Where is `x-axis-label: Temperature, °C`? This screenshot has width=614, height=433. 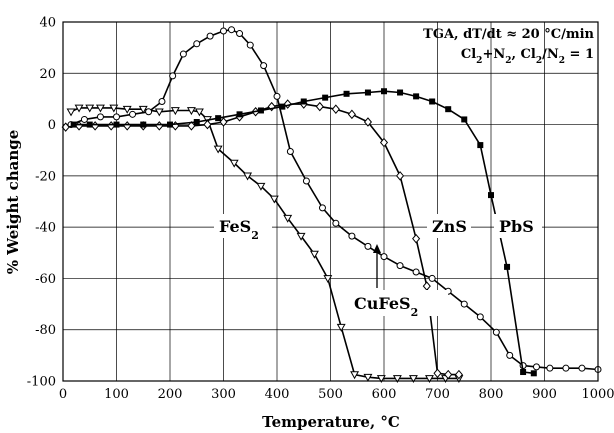 x-axis-label: Temperature, °C is located at coordinates (331, 422).